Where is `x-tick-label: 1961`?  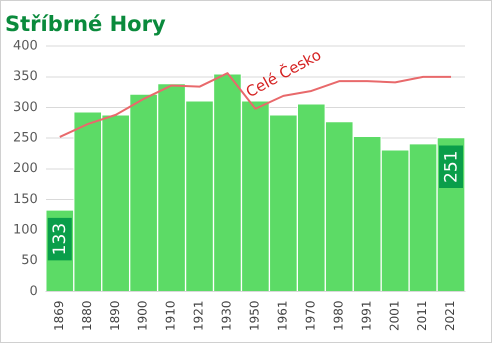
x-tick-label: 1961 is located at coordinates (282, 316).